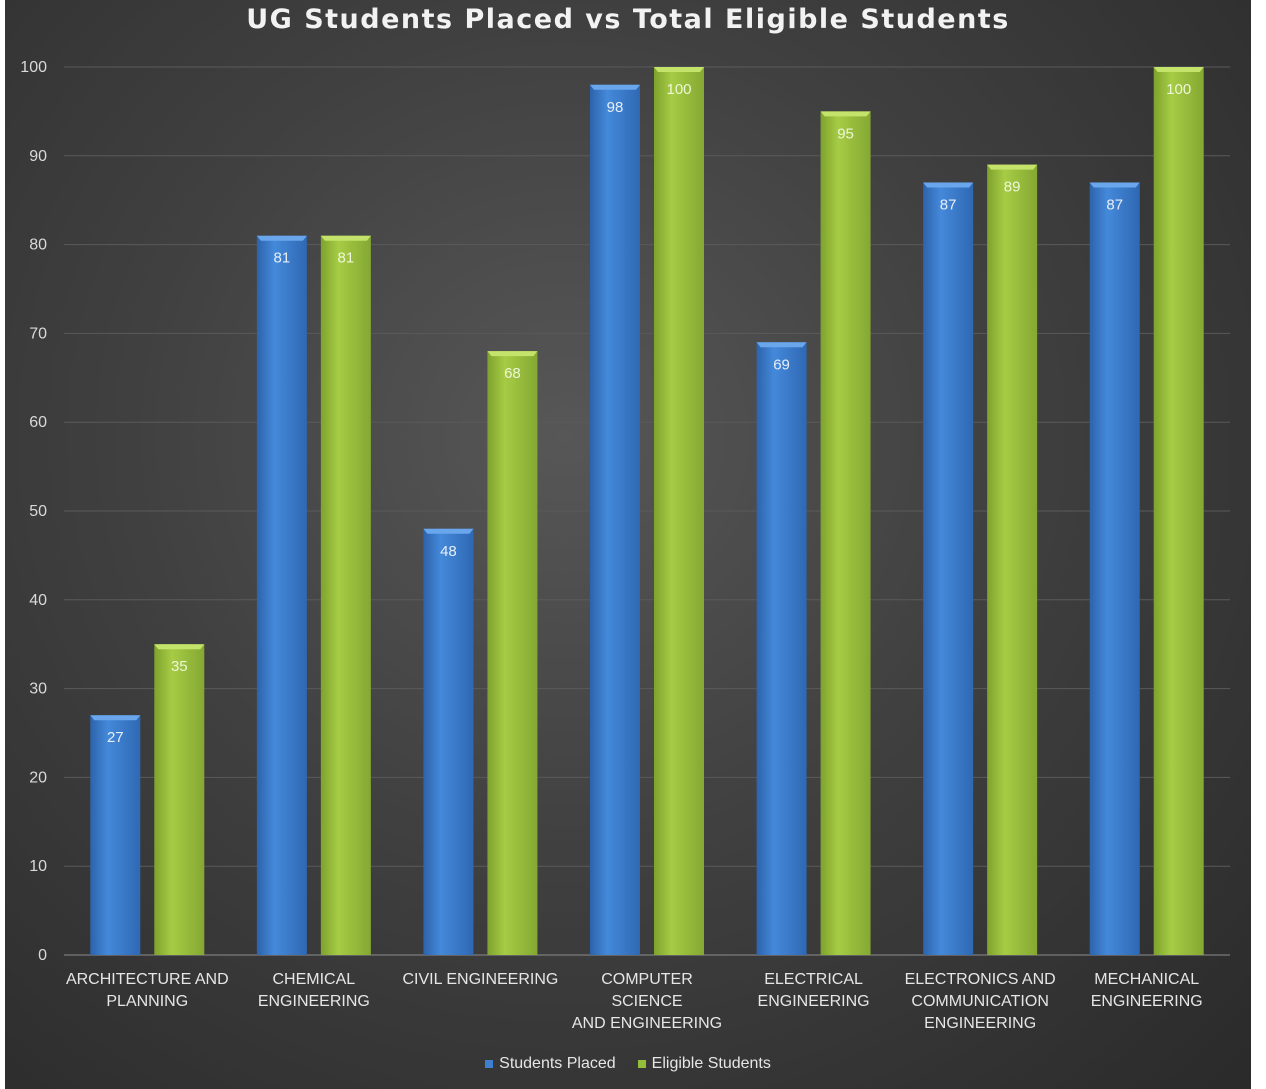 This screenshot has height=1089, width=1266. Describe the element at coordinates (557, 1063) in the screenshot. I see `legend-label: Students Placed` at that location.